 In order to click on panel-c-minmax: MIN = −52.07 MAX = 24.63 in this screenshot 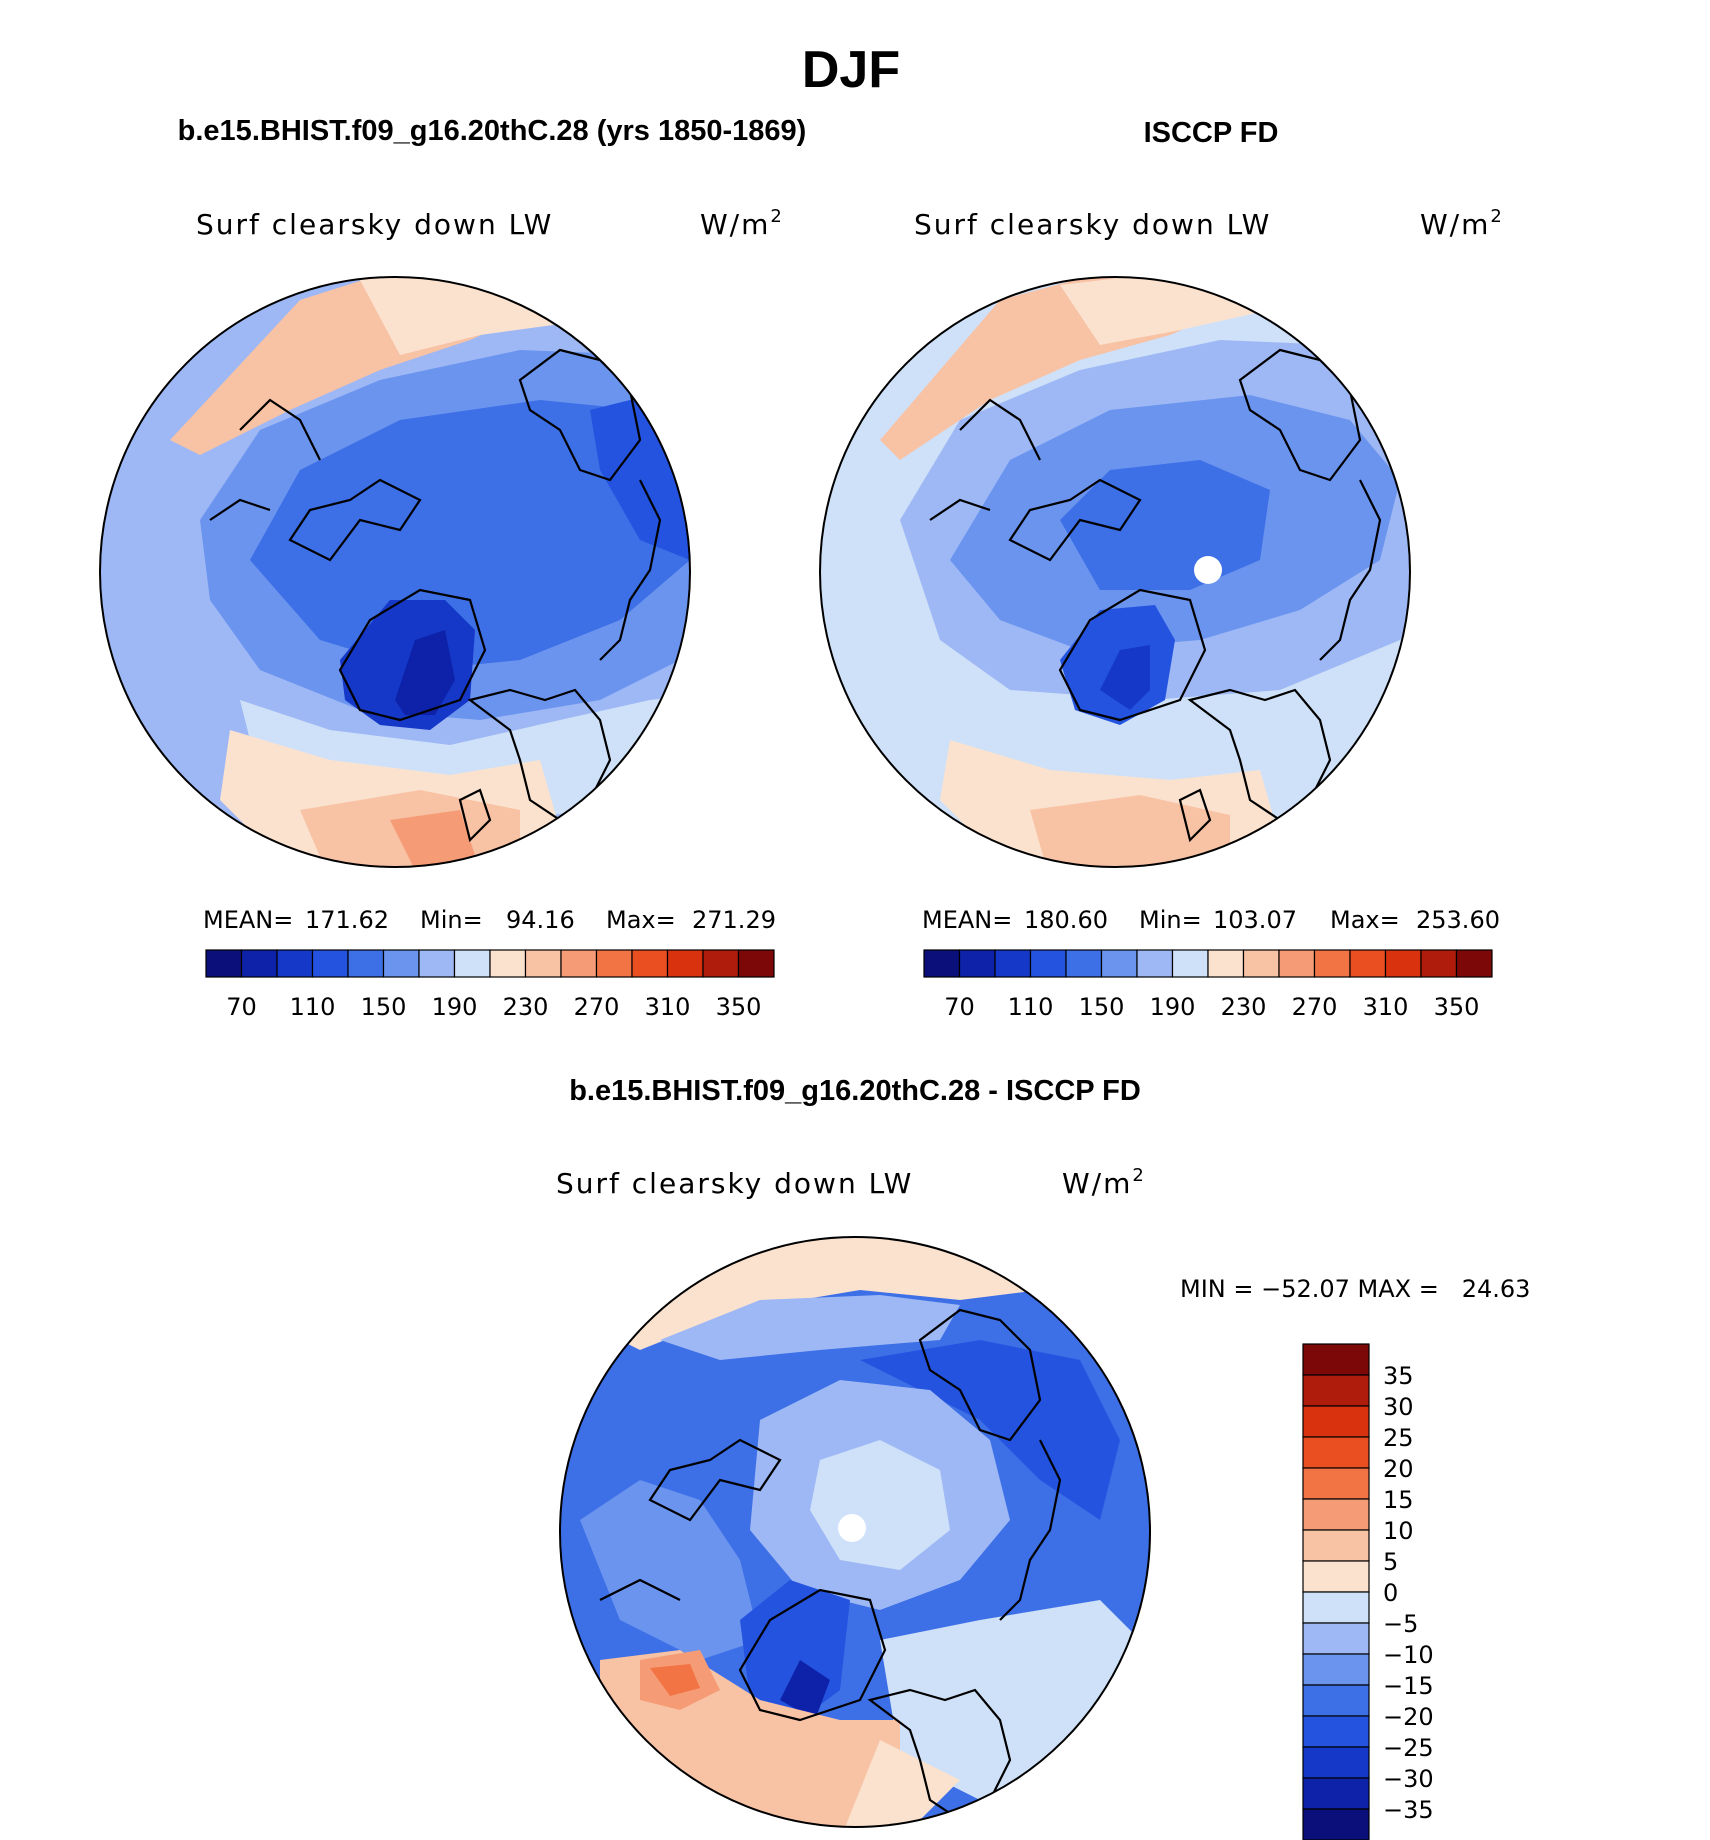, I will do `click(1355, 1289)`.